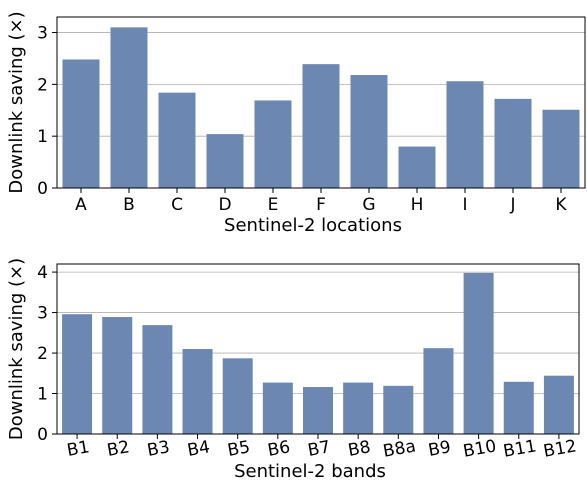  What do you see at coordinates (313, 225) in the screenshot?
I see `x-axis-label: Sentinel-2 locations` at bounding box center [313, 225].